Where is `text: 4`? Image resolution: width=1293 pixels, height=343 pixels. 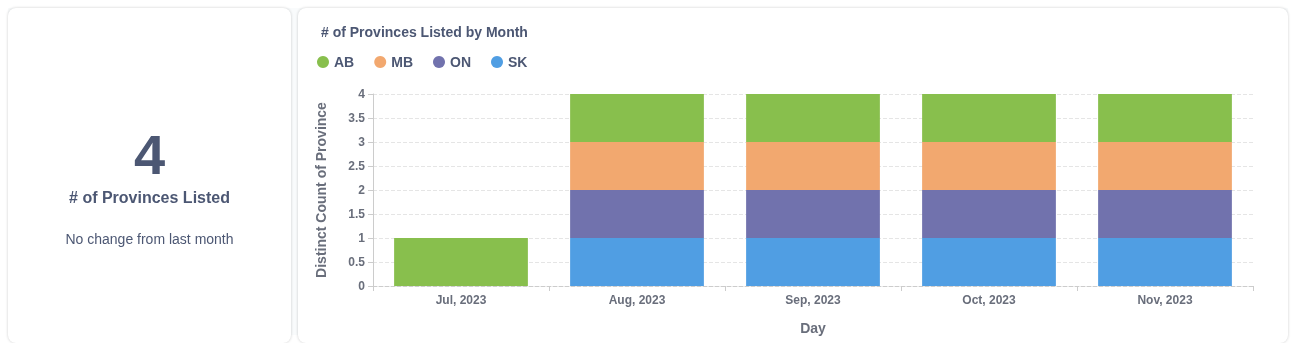 text: 4 is located at coordinates (149, 154).